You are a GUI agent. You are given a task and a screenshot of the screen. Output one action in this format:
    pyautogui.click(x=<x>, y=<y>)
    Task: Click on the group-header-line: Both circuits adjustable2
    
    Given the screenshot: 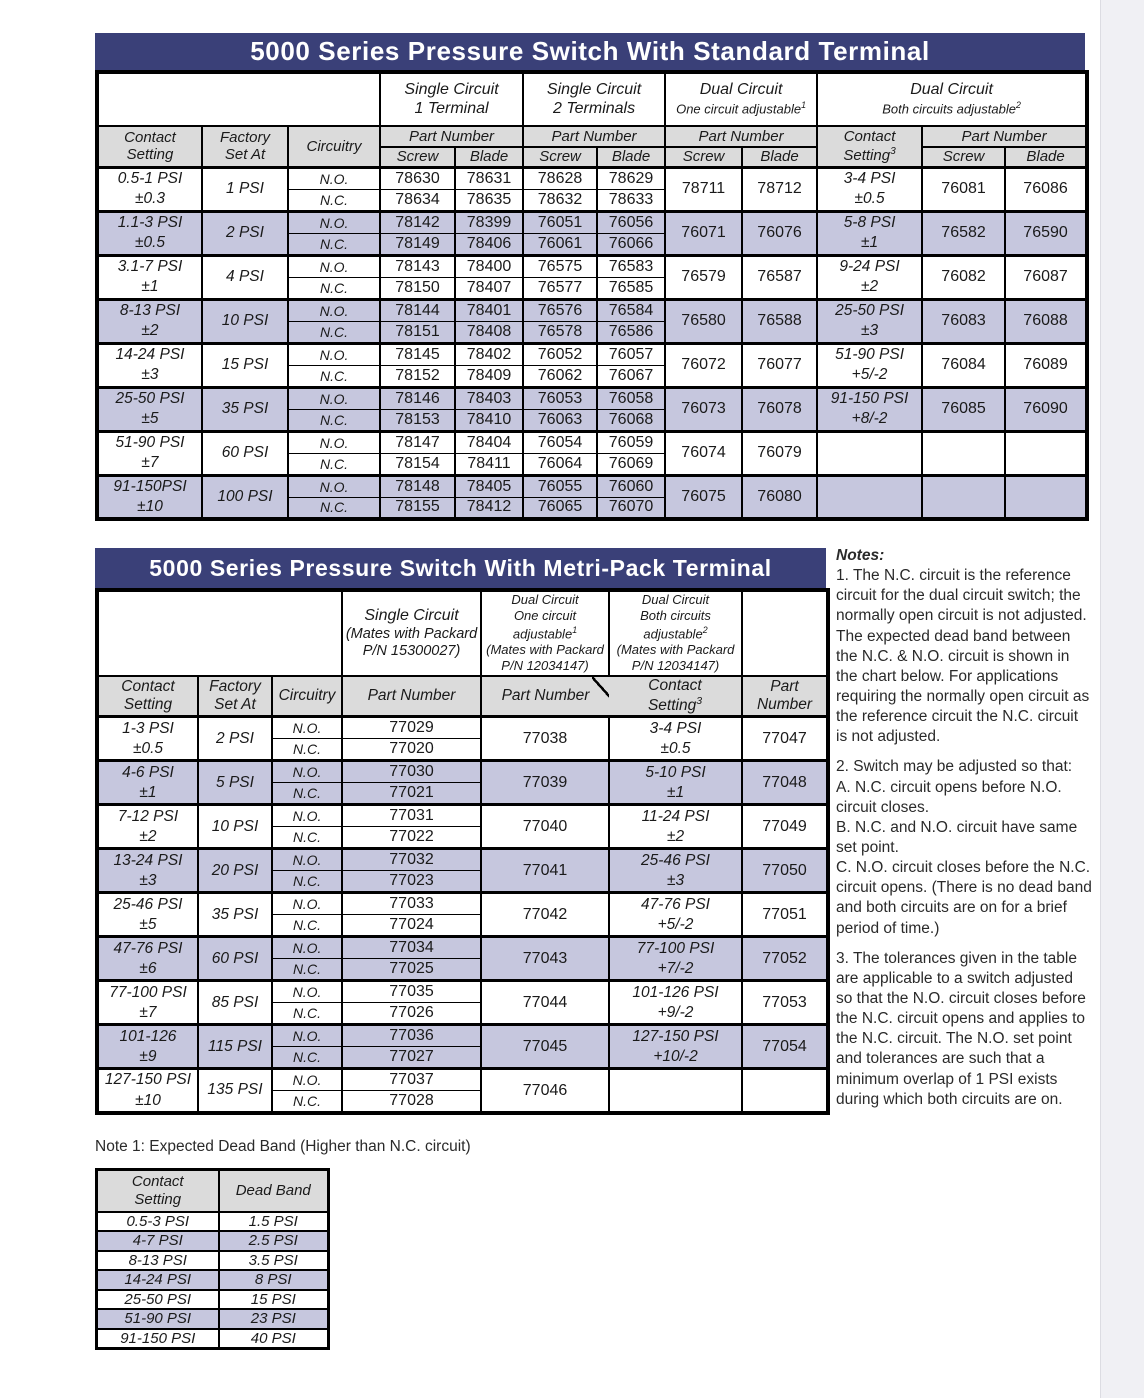 What is the action you would take?
    pyautogui.click(x=675, y=624)
    